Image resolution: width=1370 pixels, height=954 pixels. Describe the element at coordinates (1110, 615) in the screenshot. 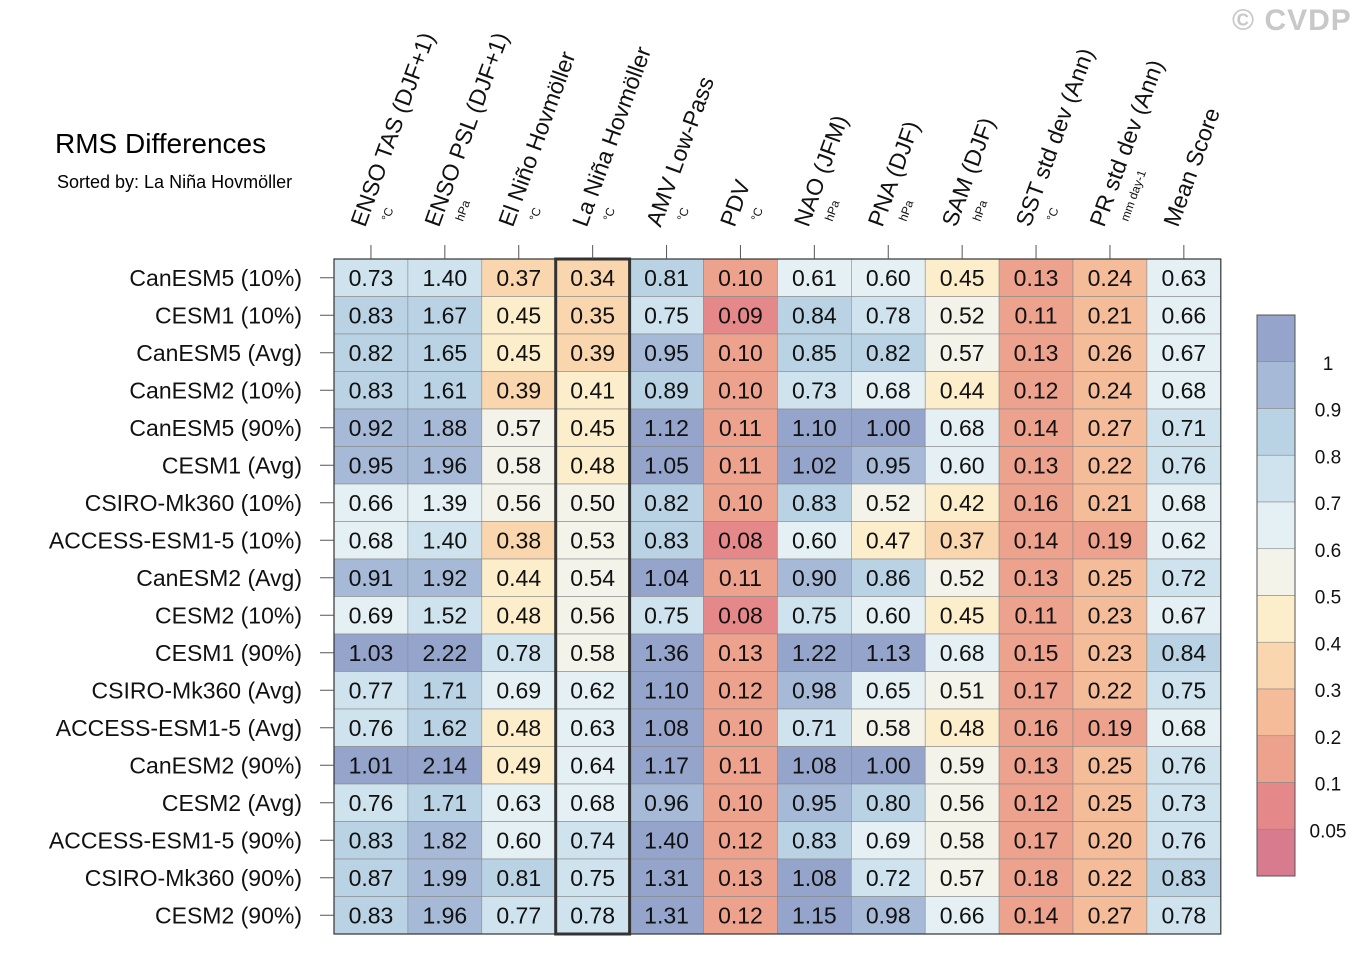

I see `cell-value: 0.23` at that location.